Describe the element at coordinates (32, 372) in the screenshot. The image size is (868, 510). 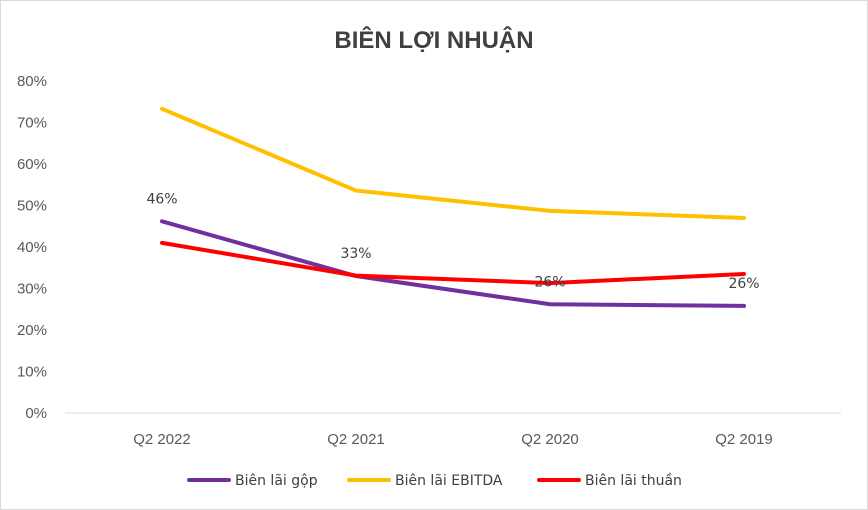
I see `y-tick-label: 10%` at that location.